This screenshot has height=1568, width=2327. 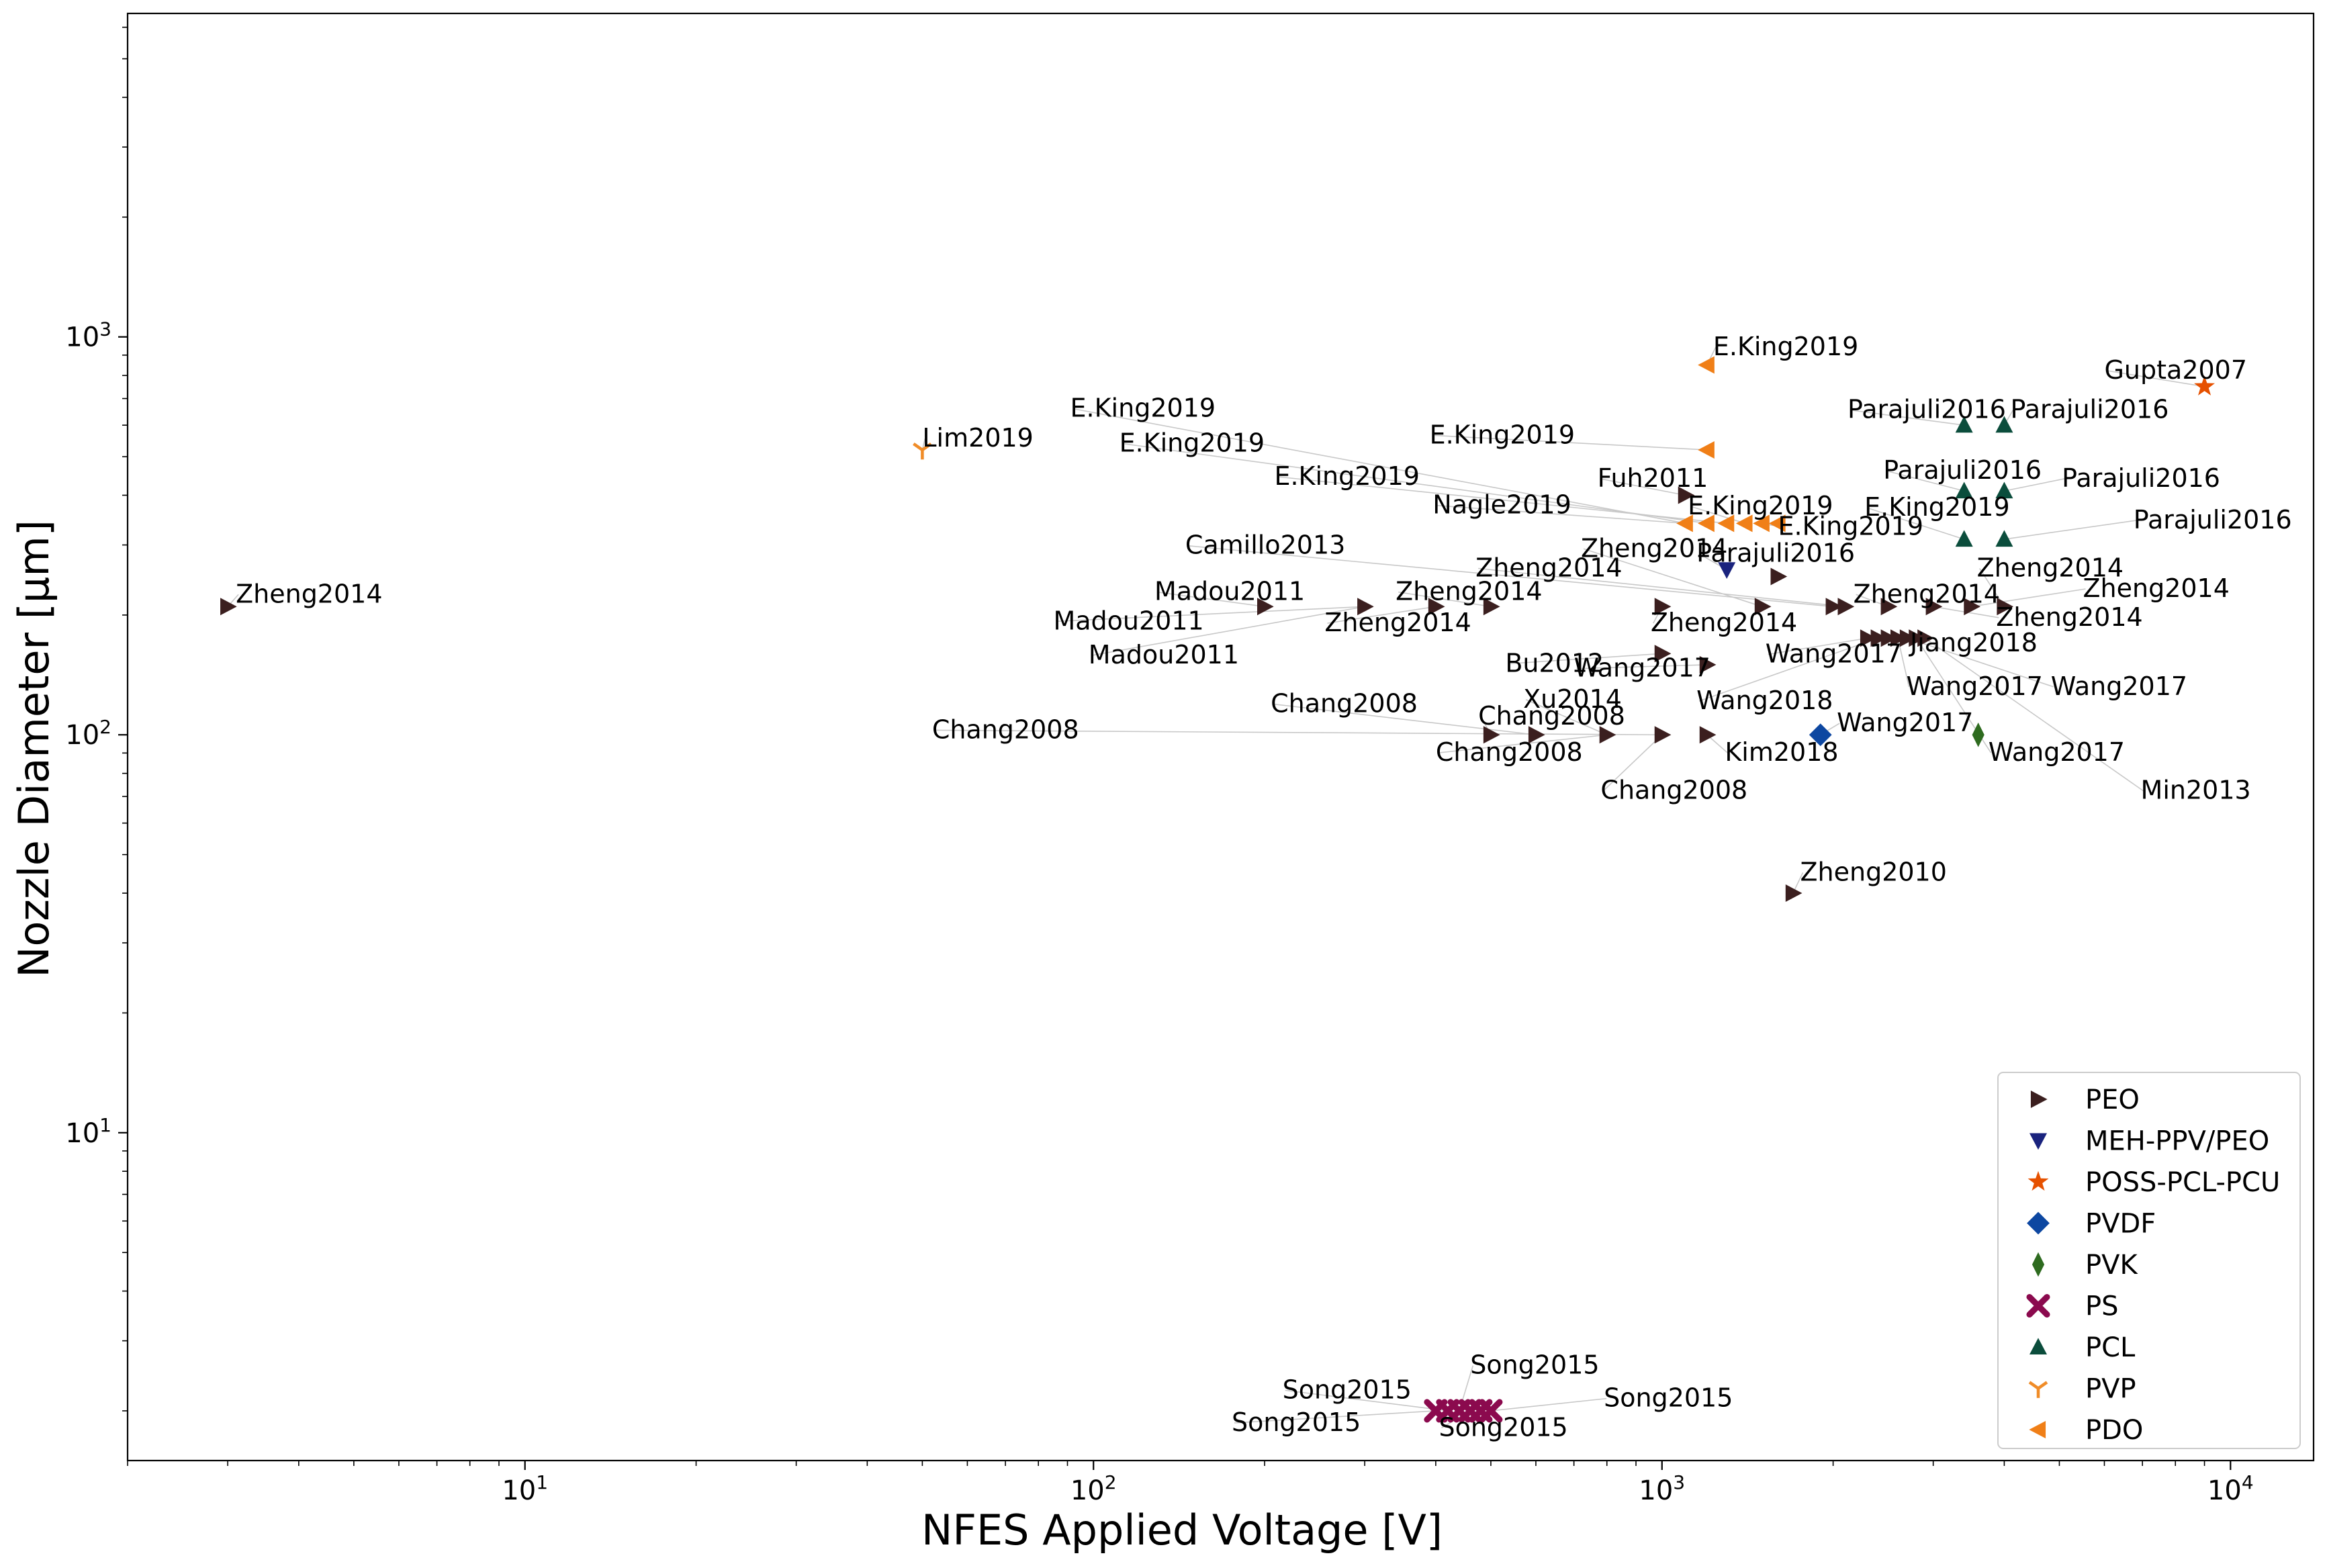 I want to click on annotation-label: Zheng2010, so click(x=1874, y=871).